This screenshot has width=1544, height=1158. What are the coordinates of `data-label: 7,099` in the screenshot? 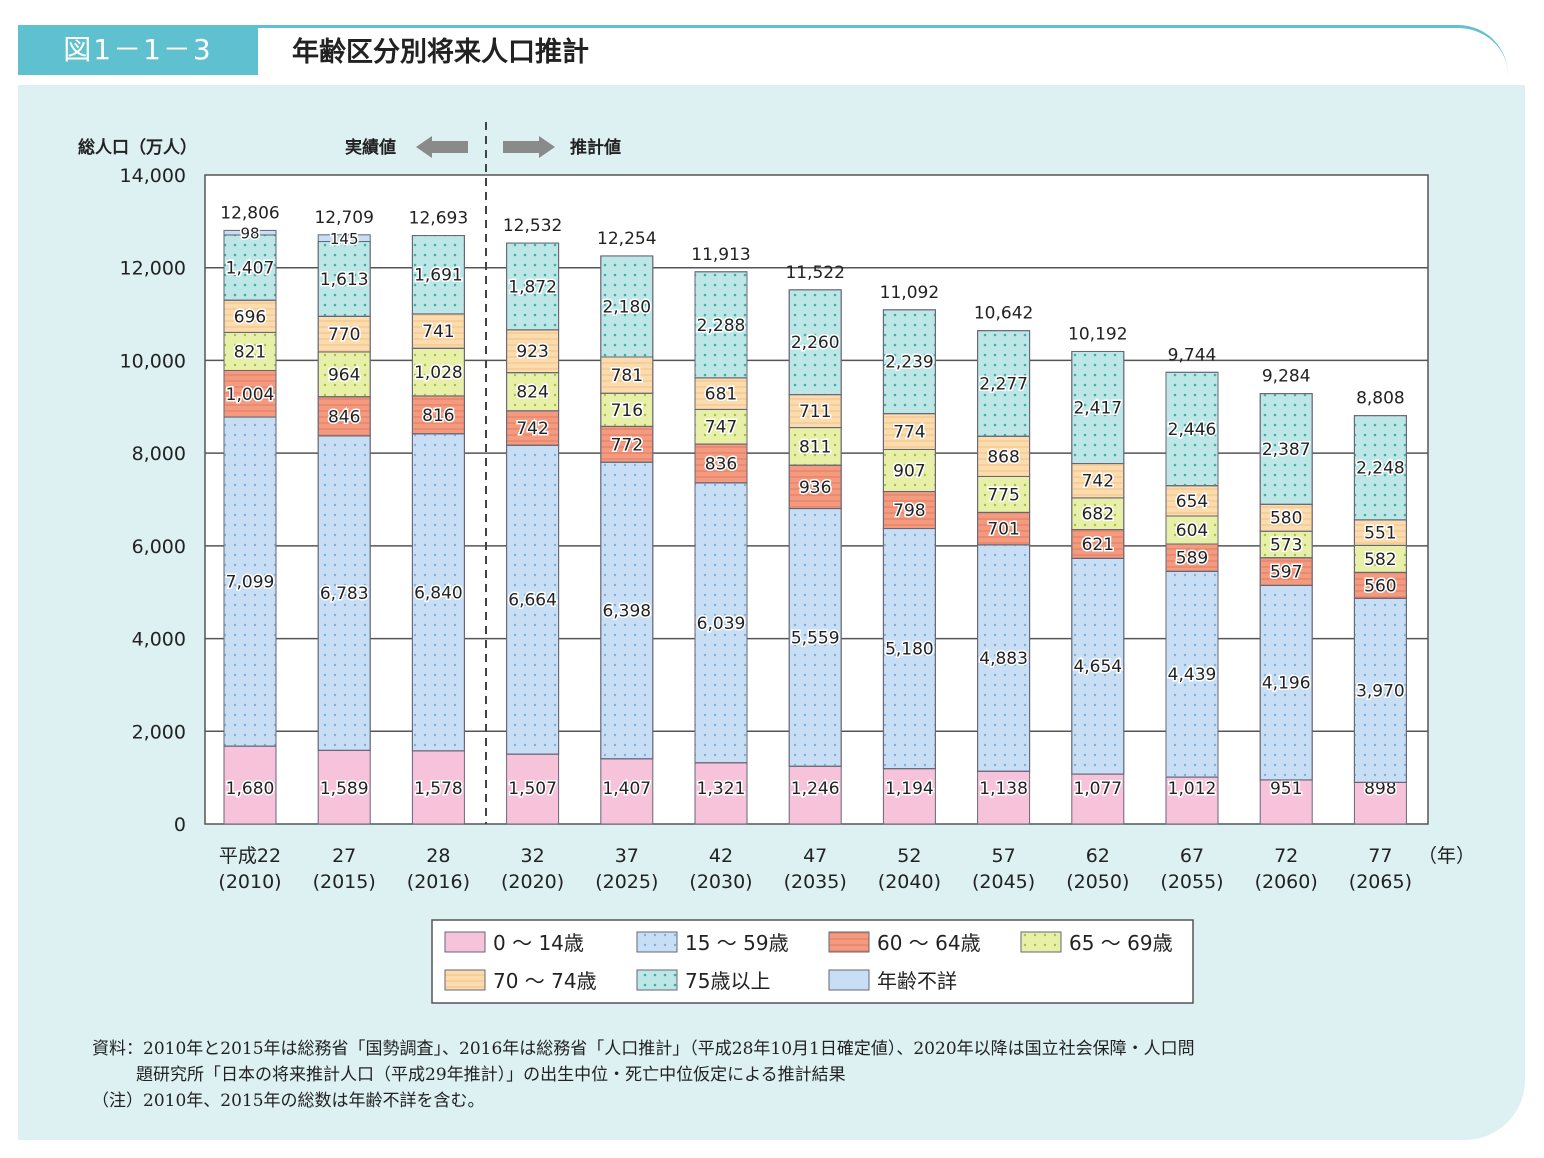 It's located at (250, 583).